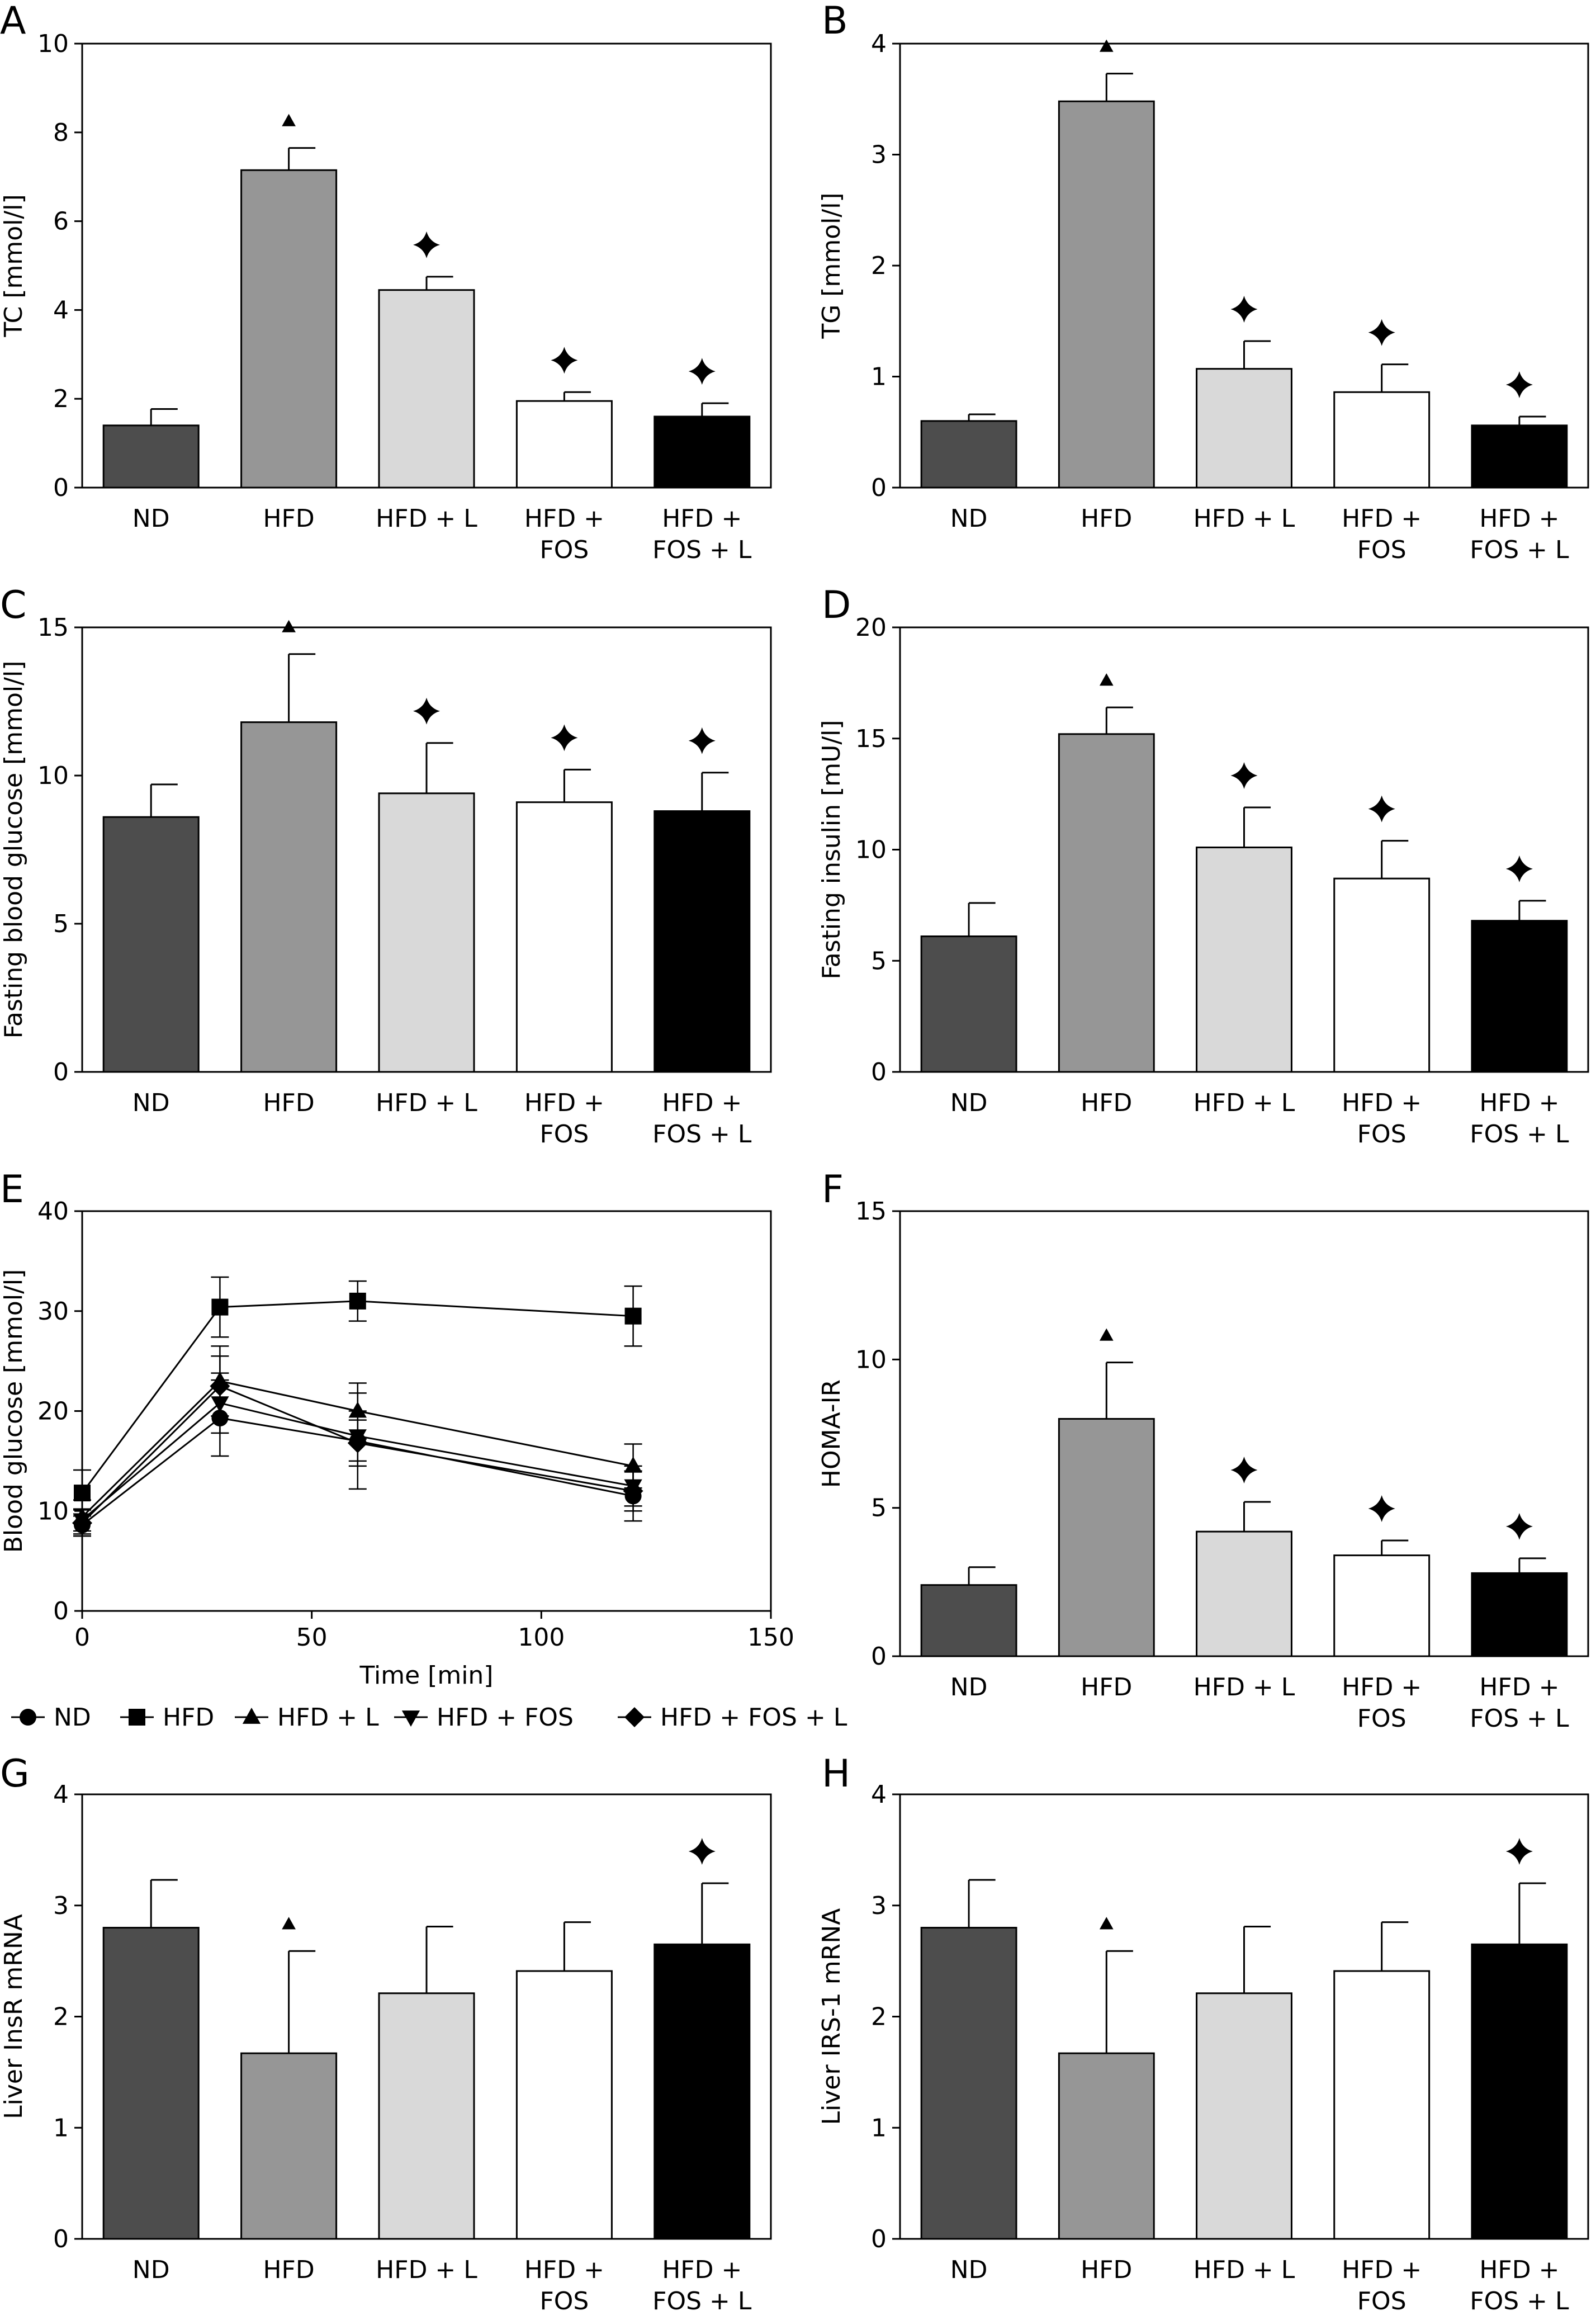 Image resolution: width=1596 pixels, height=2311 pixels. I want to click on y-tick-label: 40, so click(53, 1212).